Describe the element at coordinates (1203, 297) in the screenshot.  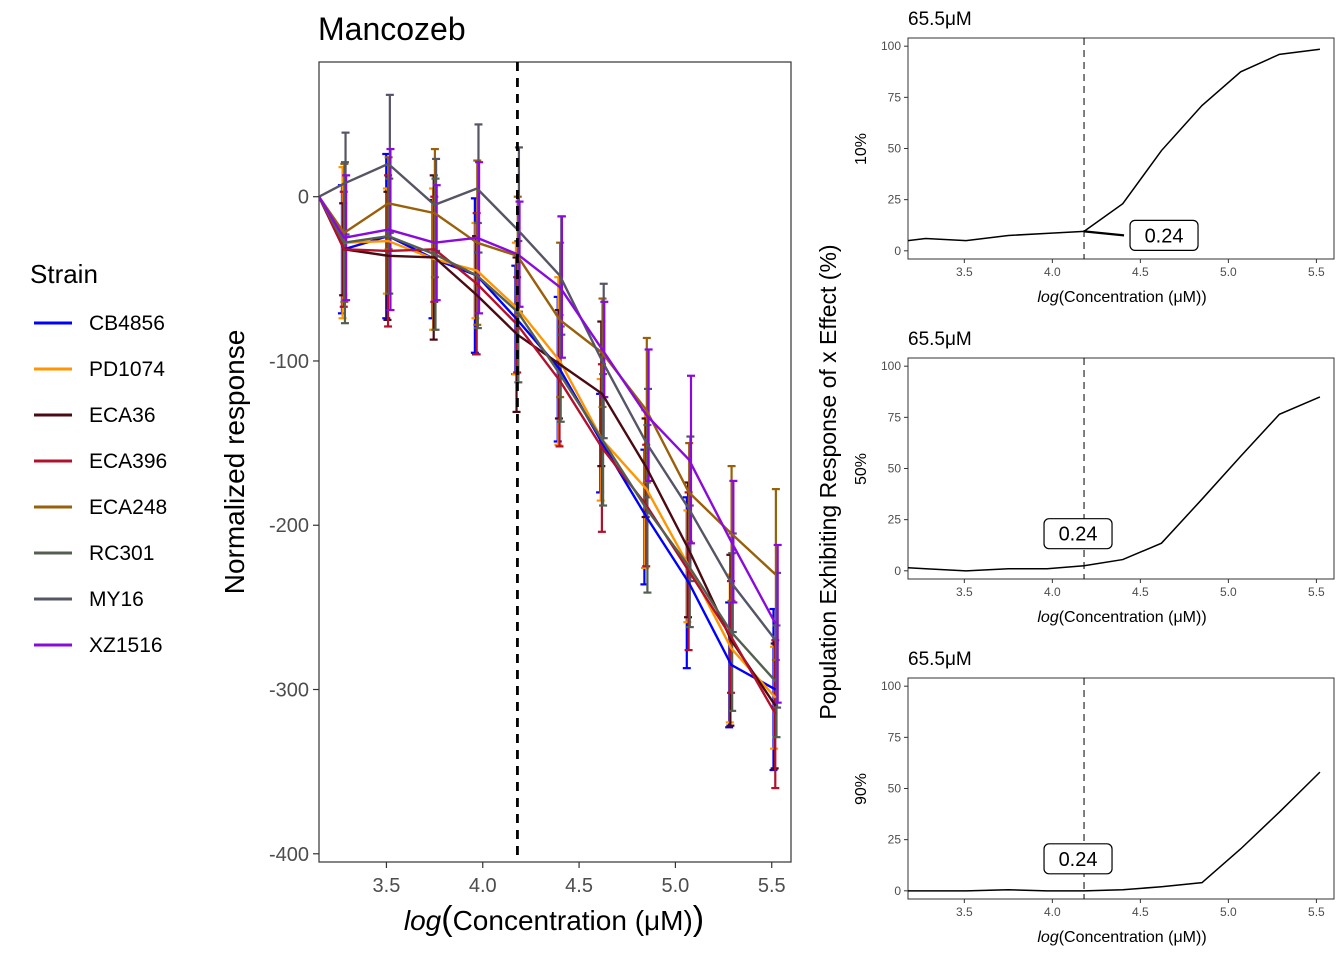
I see `panel-1-x-paren-close: )` at that location.